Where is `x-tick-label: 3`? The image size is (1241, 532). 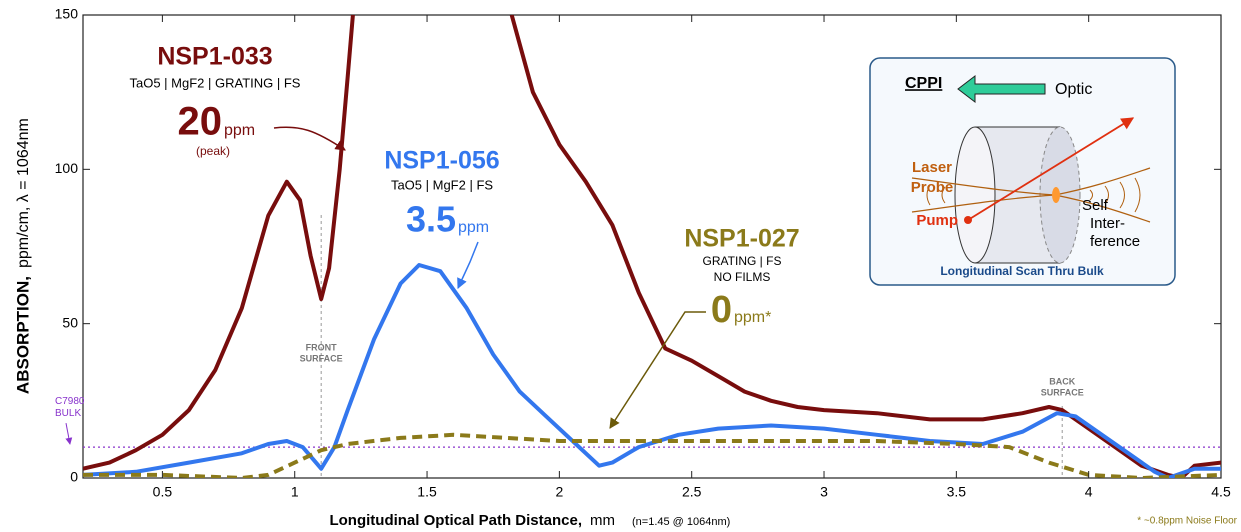
x-tick-label: 3 is located at coordinates (824, 492).